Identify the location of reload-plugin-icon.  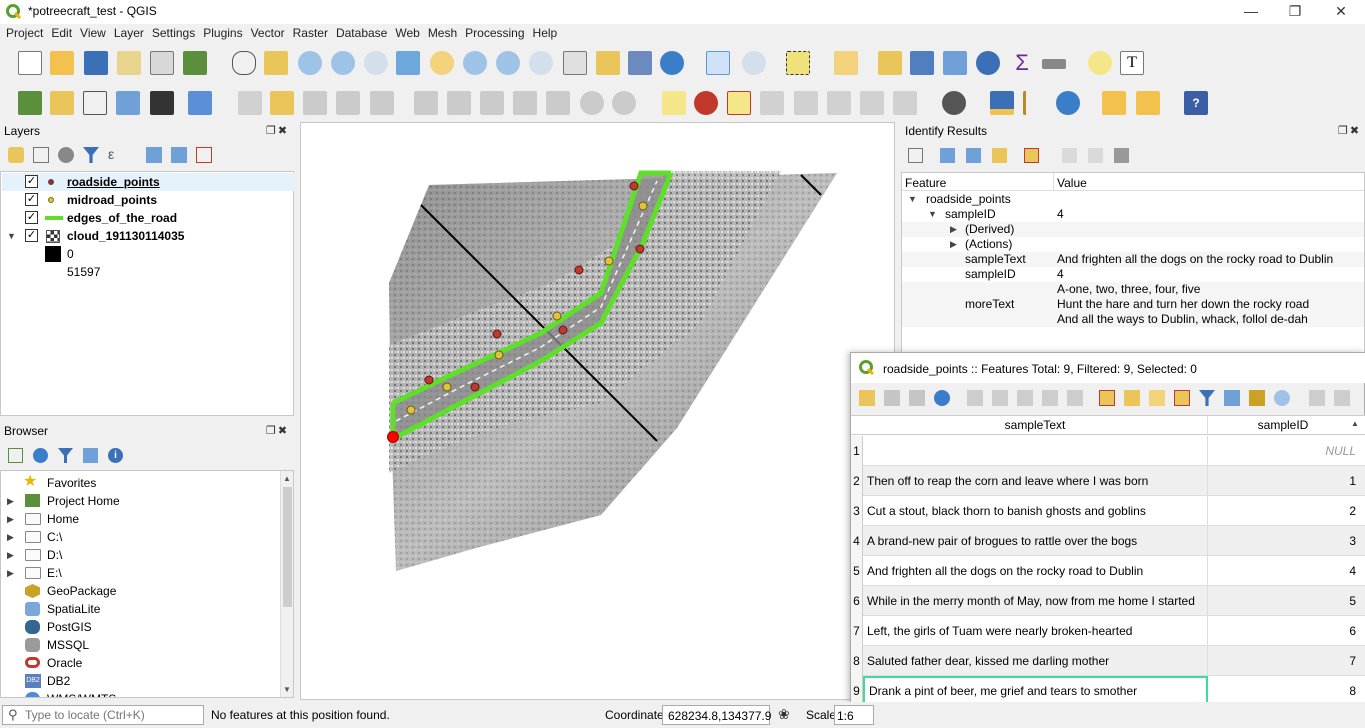
(1068, 103).